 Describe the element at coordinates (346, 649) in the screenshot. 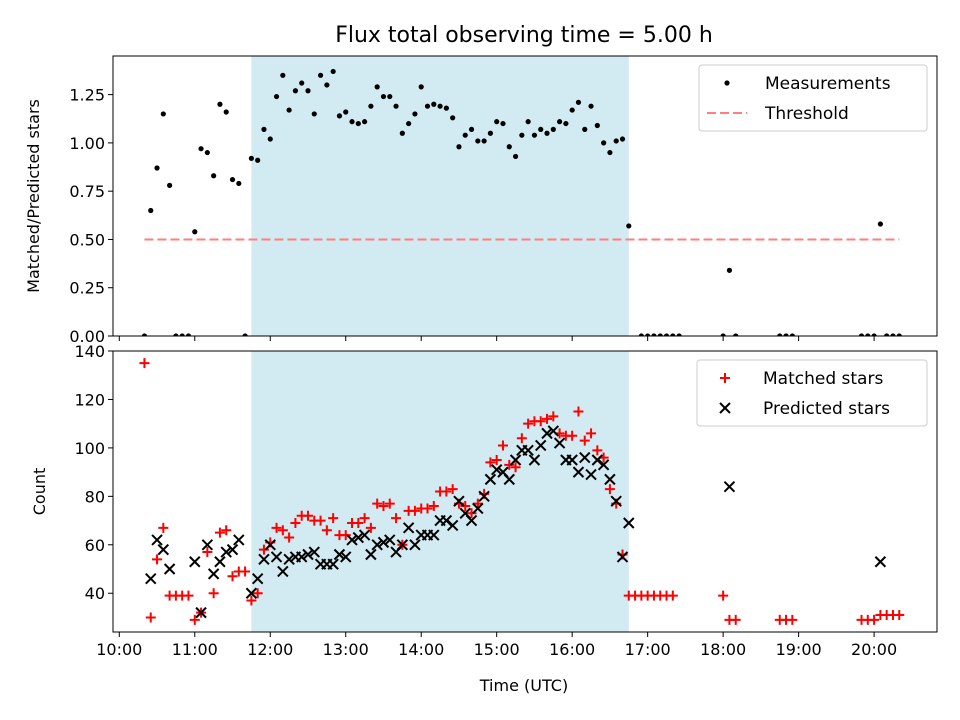

I see `x-tick-label: 13:00` at that location.